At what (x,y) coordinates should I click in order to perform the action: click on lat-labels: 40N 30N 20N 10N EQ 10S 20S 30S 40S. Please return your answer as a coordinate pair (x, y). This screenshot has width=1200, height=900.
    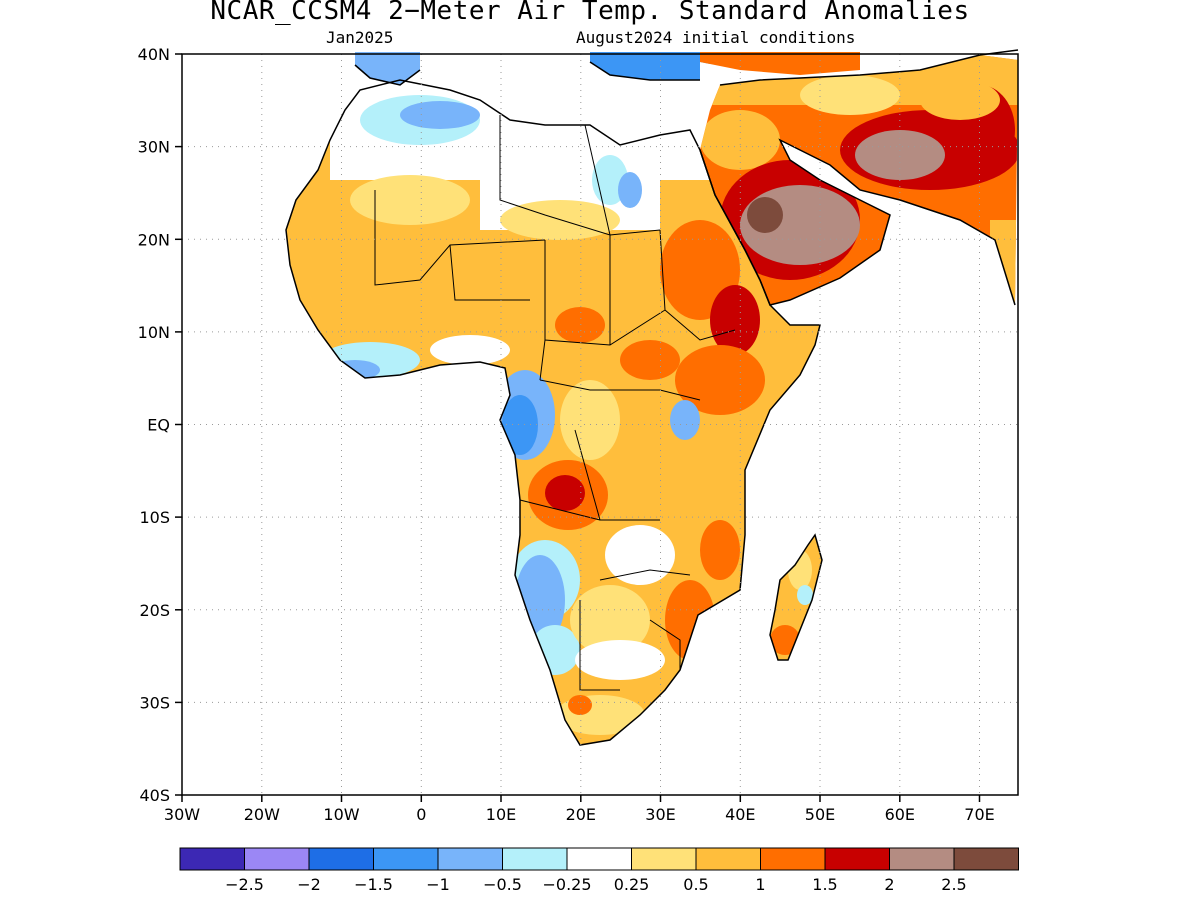
    Looking at the image, I should click on (154, 425).